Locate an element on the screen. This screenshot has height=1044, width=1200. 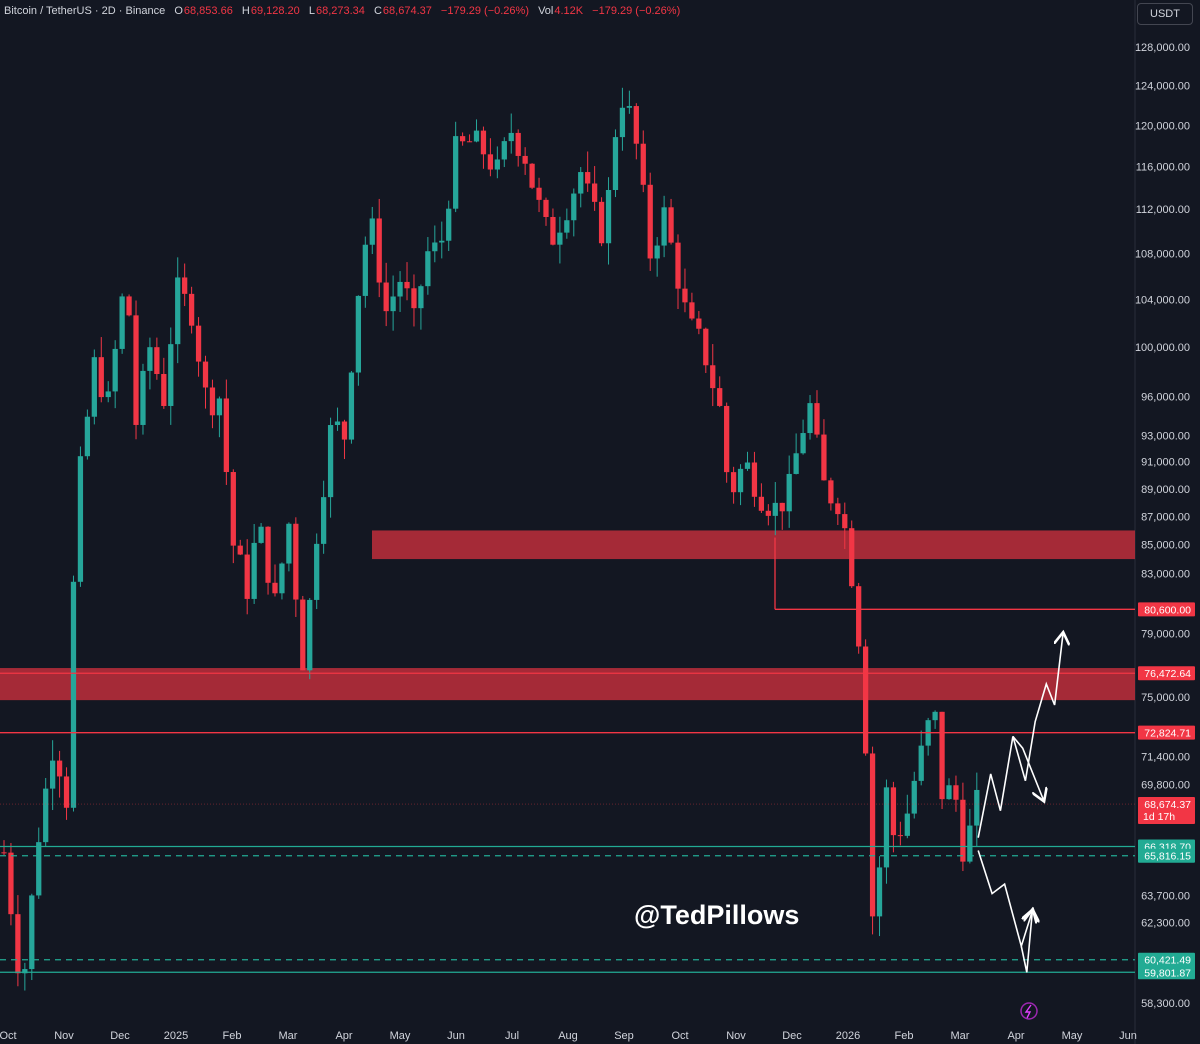
bullish-path is located at coordinates (1020, 736).